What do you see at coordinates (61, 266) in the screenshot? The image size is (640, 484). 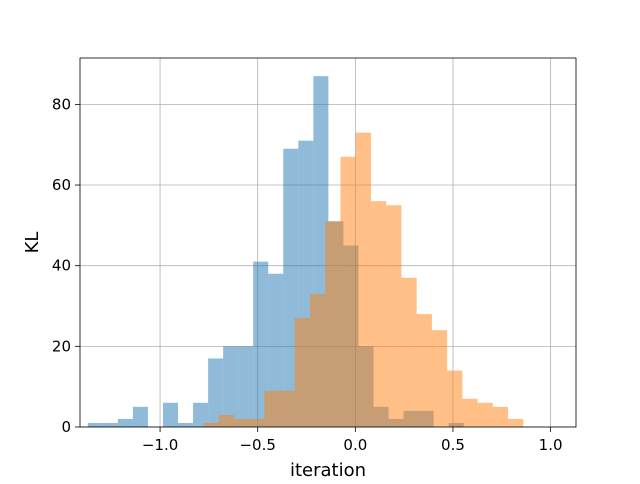 I see `y-tick-label: 40` at bounding box center [61, 266].